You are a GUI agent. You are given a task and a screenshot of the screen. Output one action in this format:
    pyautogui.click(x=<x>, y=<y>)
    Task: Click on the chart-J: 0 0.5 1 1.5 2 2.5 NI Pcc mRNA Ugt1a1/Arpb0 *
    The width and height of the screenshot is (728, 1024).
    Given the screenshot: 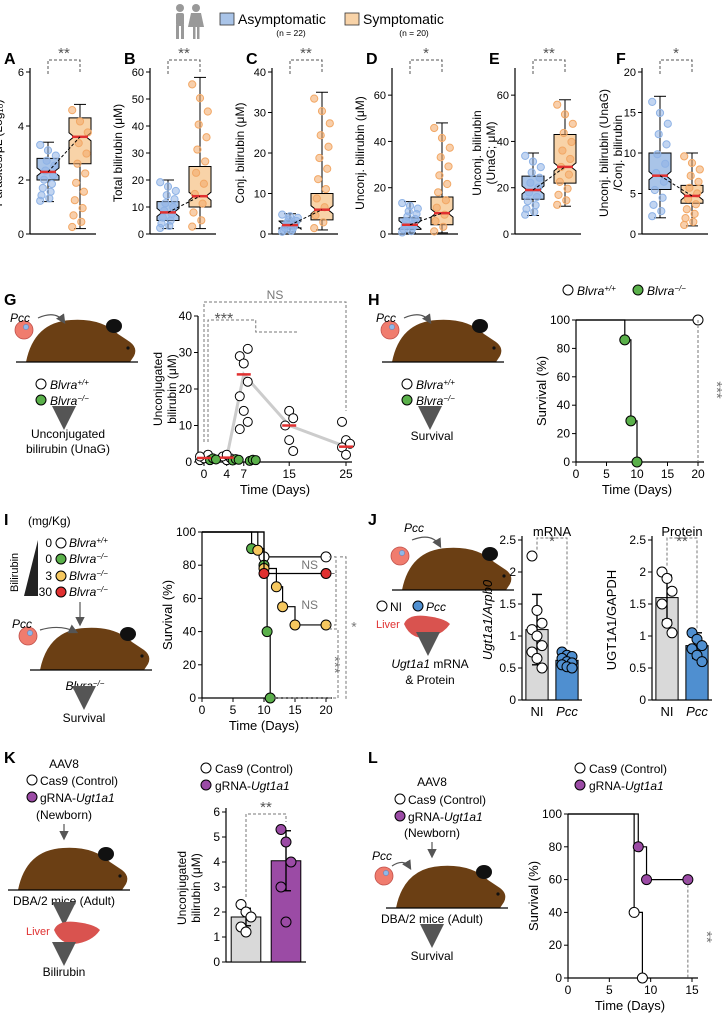 What is the action you would take?
    pyautogui.click(x=531, y=621)
    